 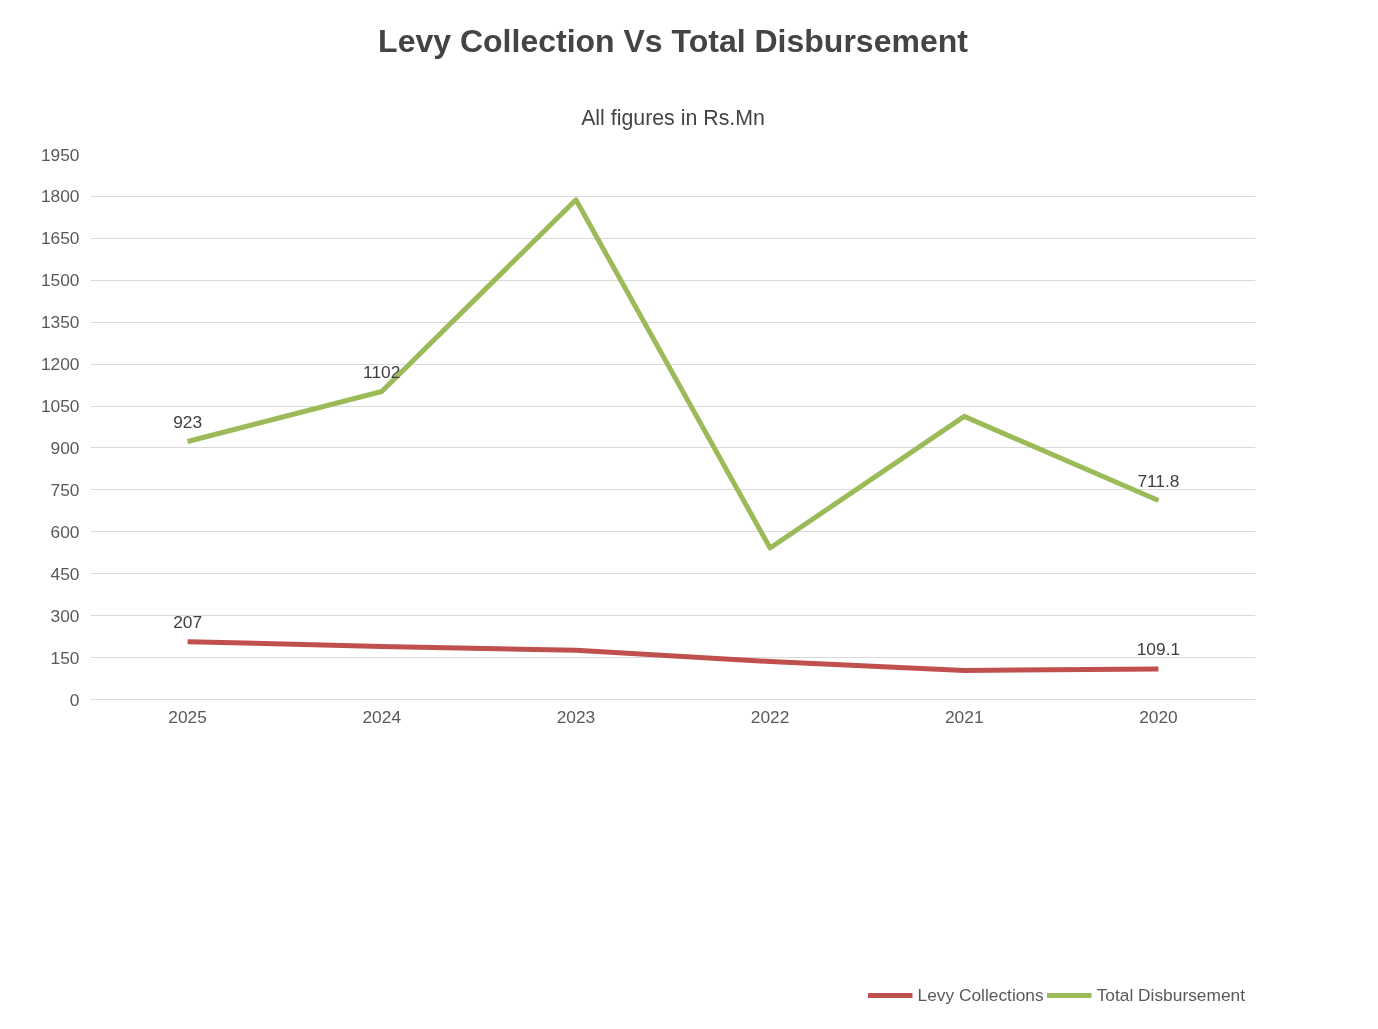 I want to click on data-label: 1102, so click(x=382, y=371).